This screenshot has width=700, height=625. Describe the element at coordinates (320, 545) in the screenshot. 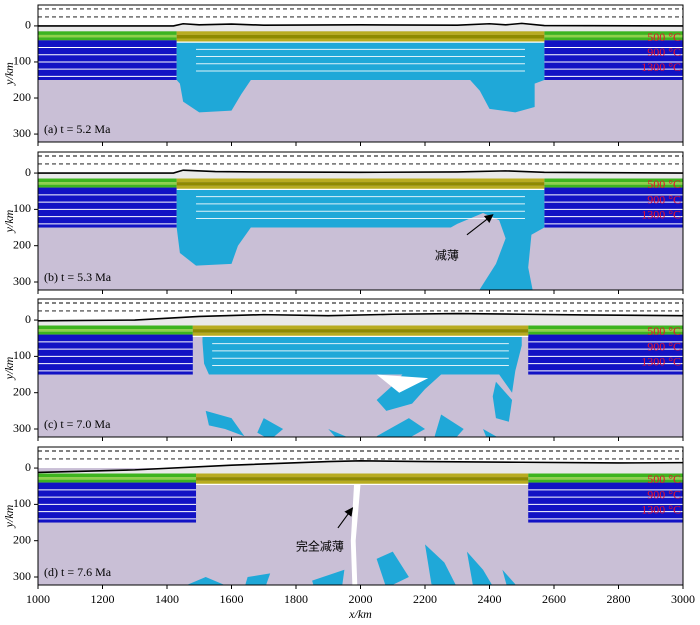

I see `annotation: 完全减薄` at that location.